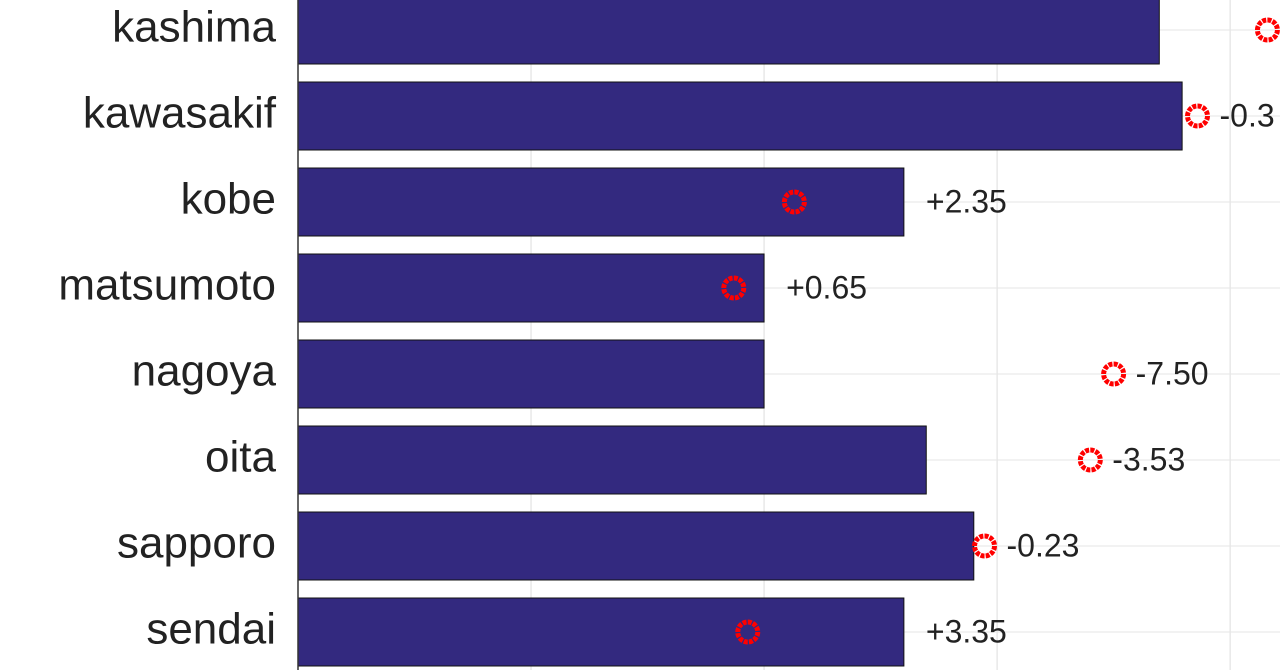 Image resolution: width=1280 pixels, height=670 pixels. I want to click on category-label: kawasakif, so click(180, 113).